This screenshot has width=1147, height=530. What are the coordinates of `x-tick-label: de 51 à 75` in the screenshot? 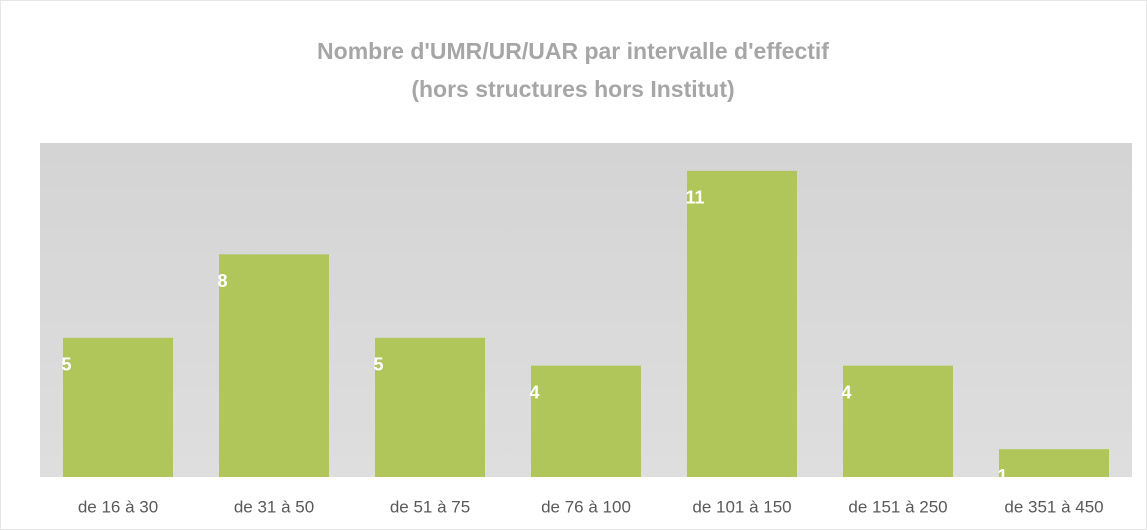 It's located at (430, 506).